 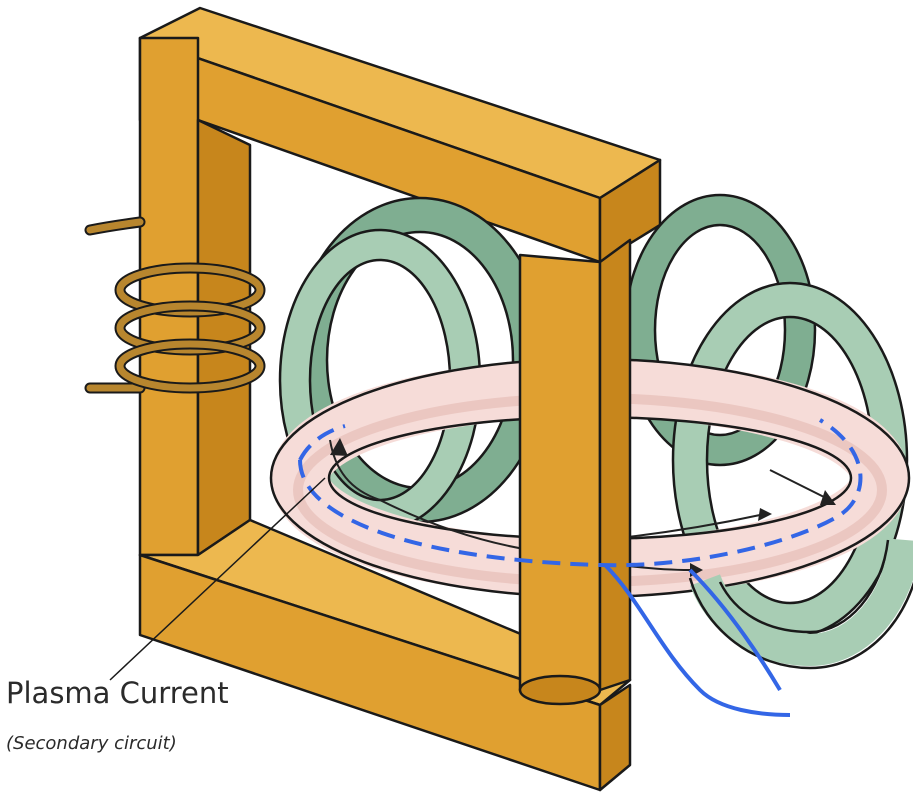 What do you see at coordinates (117, 693) in the screenshot?
I see `plasma-current-label: Plasma Current` at bounding box center [117, 693].